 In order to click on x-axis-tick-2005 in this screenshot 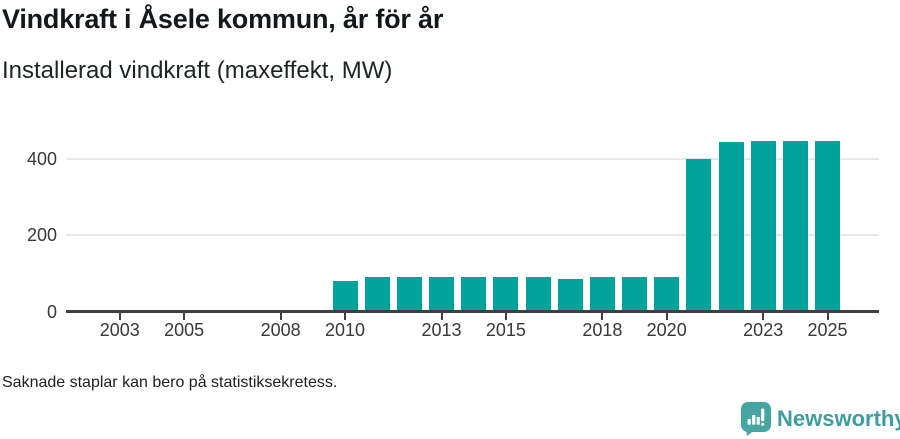, I will do `click(184, 316)`.